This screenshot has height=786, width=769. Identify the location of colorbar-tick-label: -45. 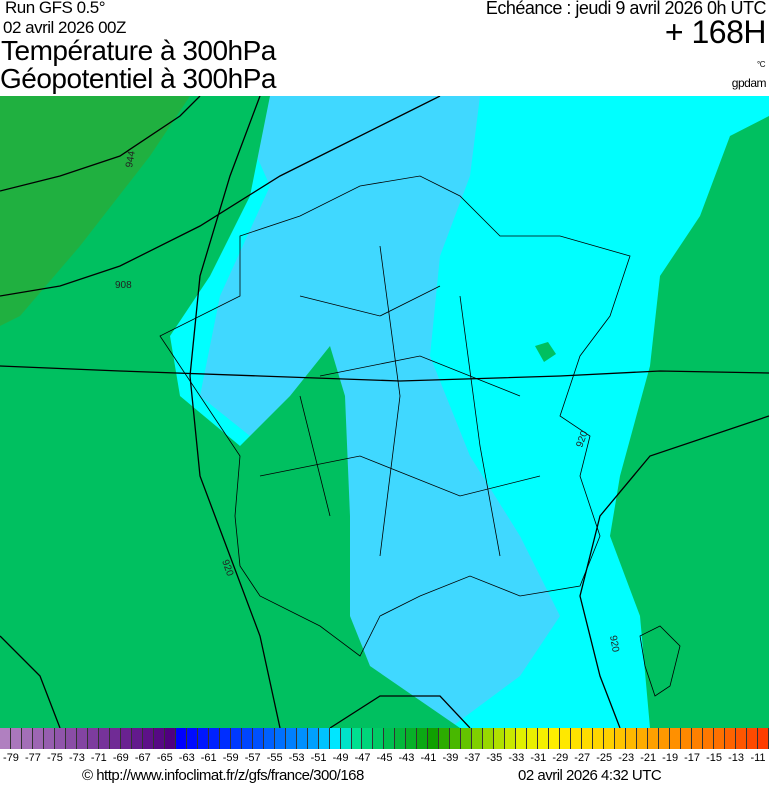
(384, 758).